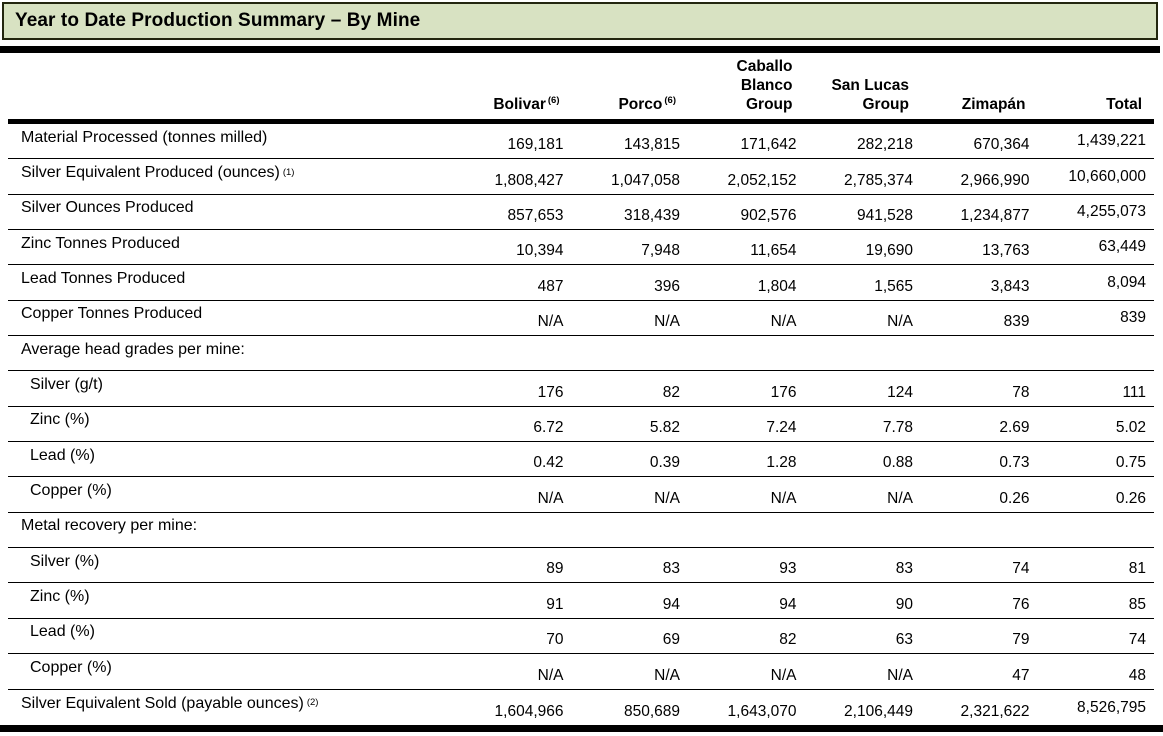 This screenshot has height=736, width=1163. What do you see at coordinates (555, 569) in the screenshot?
I see `value-cell: 89` at bounding box center [555, 569].